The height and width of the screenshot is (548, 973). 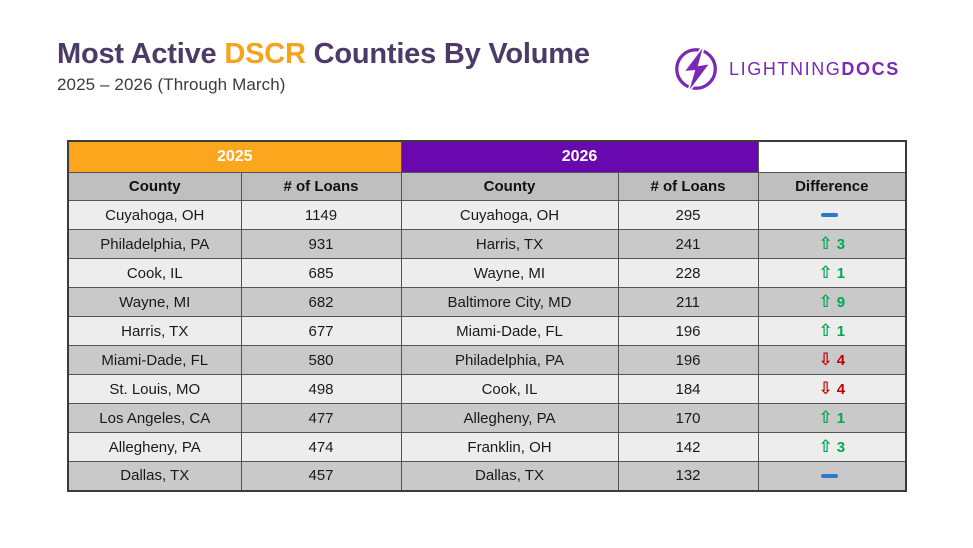 I want to click on loans-2026-cell: 241, so click(x=688, y=244).